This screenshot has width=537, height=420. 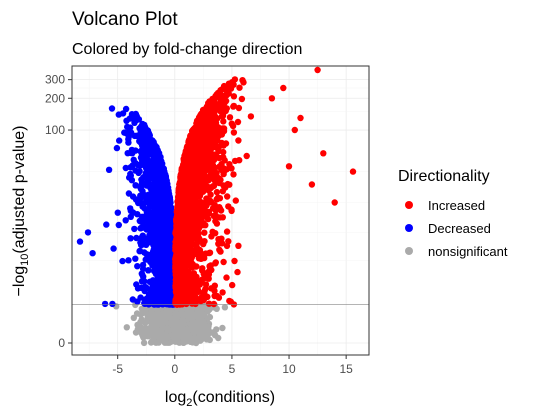 What do you see at coordinates (220, 399) in the screenshot?
I see `x-axis-title: log2(conditions)` at bounding box center [220, 399].